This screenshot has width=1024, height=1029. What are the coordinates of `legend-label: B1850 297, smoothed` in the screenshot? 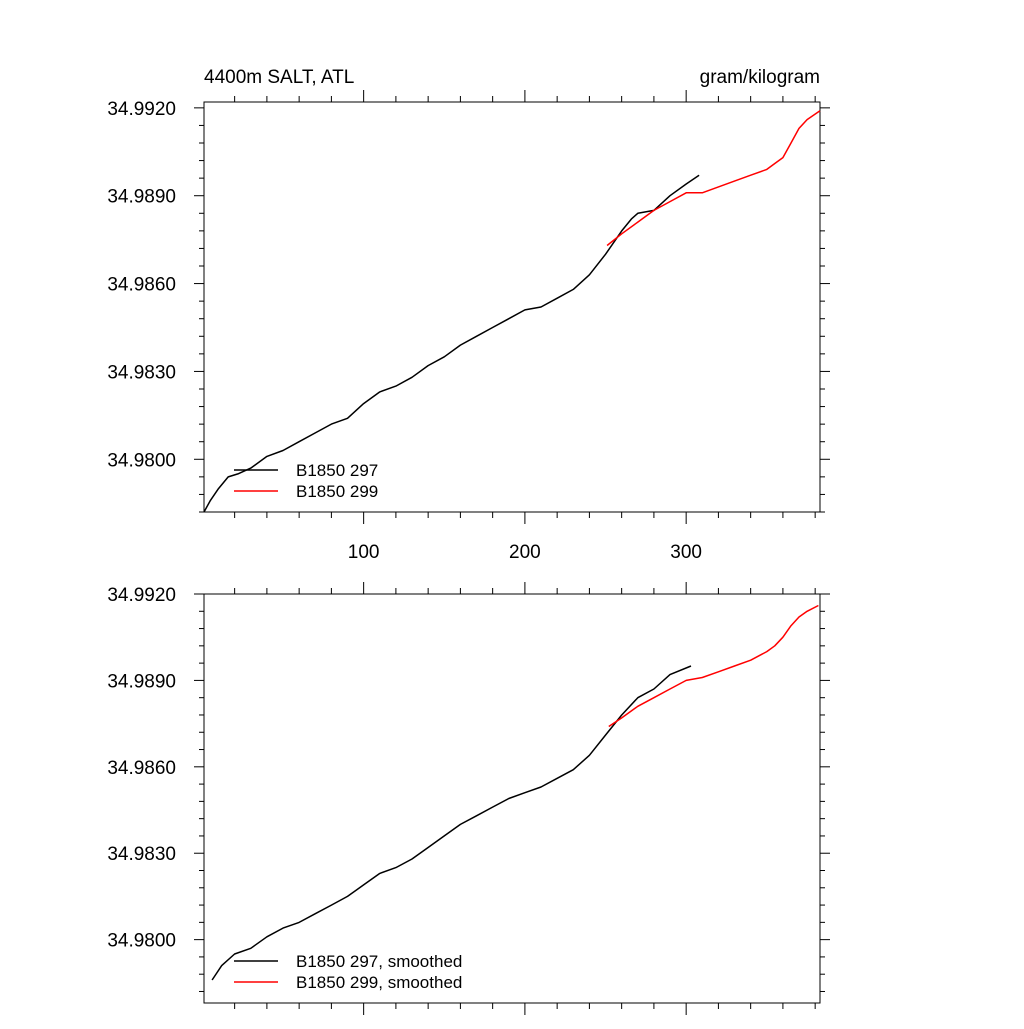 It's located at (379, 961).